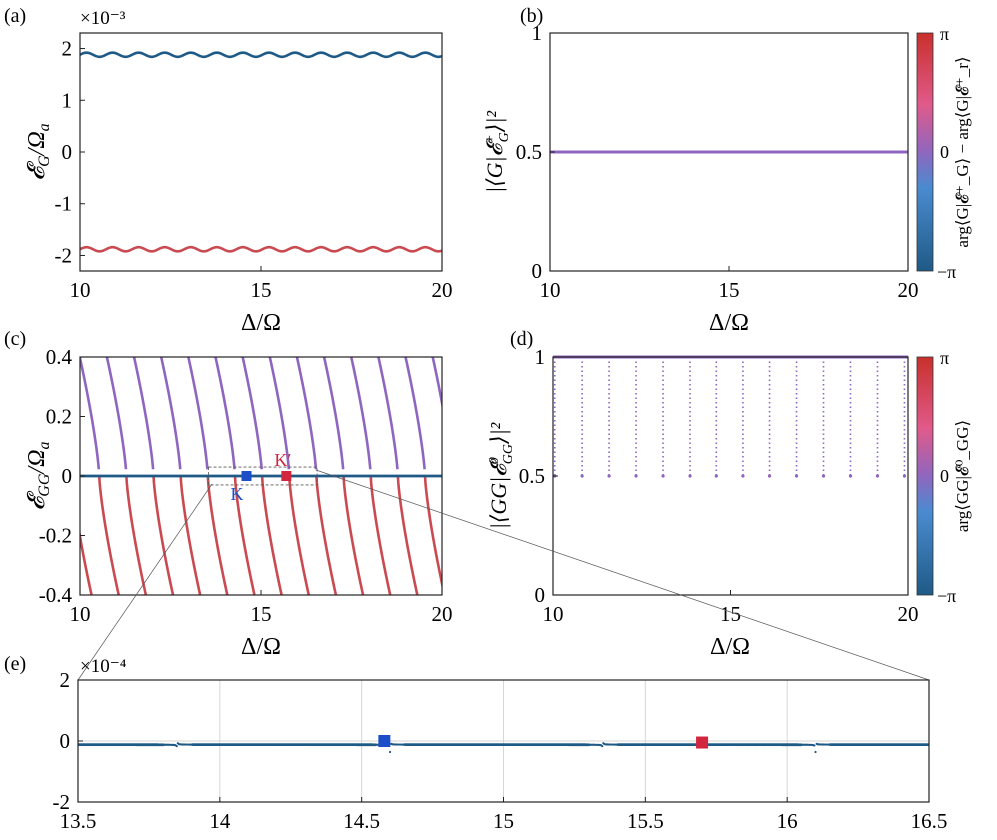 Image resolution: width=997 pixels, height=840 pixels. What do you see at coordinates (56, 595) in the screenshot?
I see `c-ytick-label: -0.4` at bounding box center [56, 595].